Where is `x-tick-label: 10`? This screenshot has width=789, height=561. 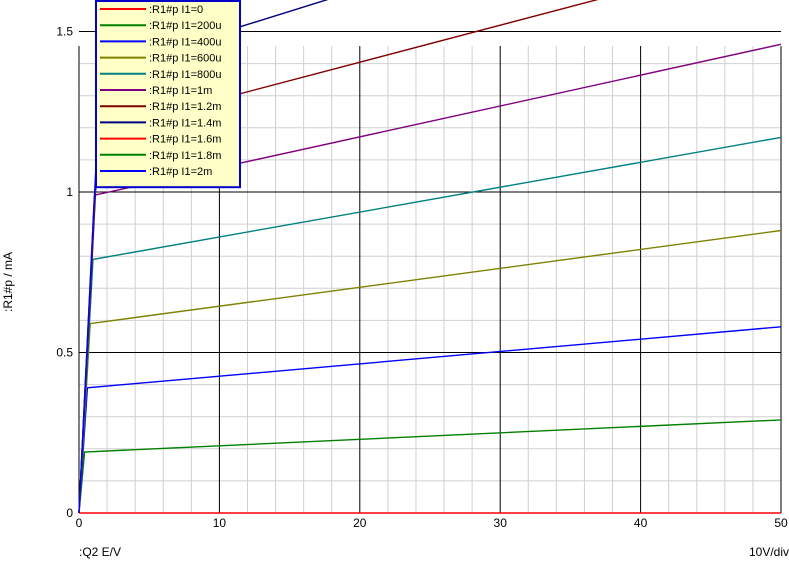 x-tick-label: 10 is located at coordinates (220, 523).